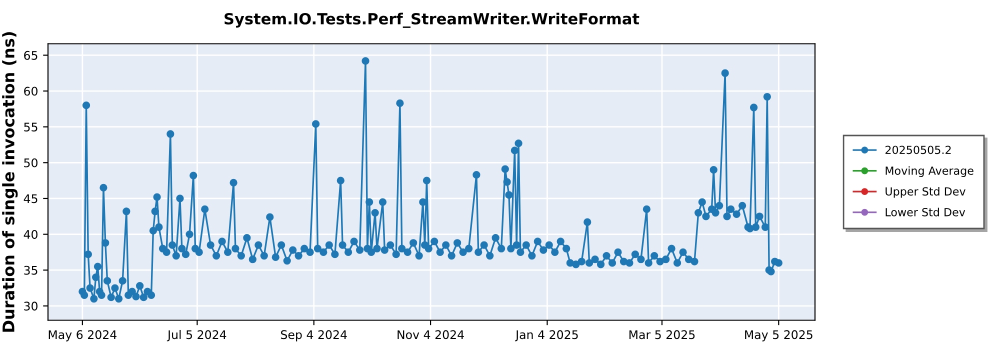  Describe the element at coordinates (31, 306) in the screenshot. I see `y-tick-label: 30` at that location.